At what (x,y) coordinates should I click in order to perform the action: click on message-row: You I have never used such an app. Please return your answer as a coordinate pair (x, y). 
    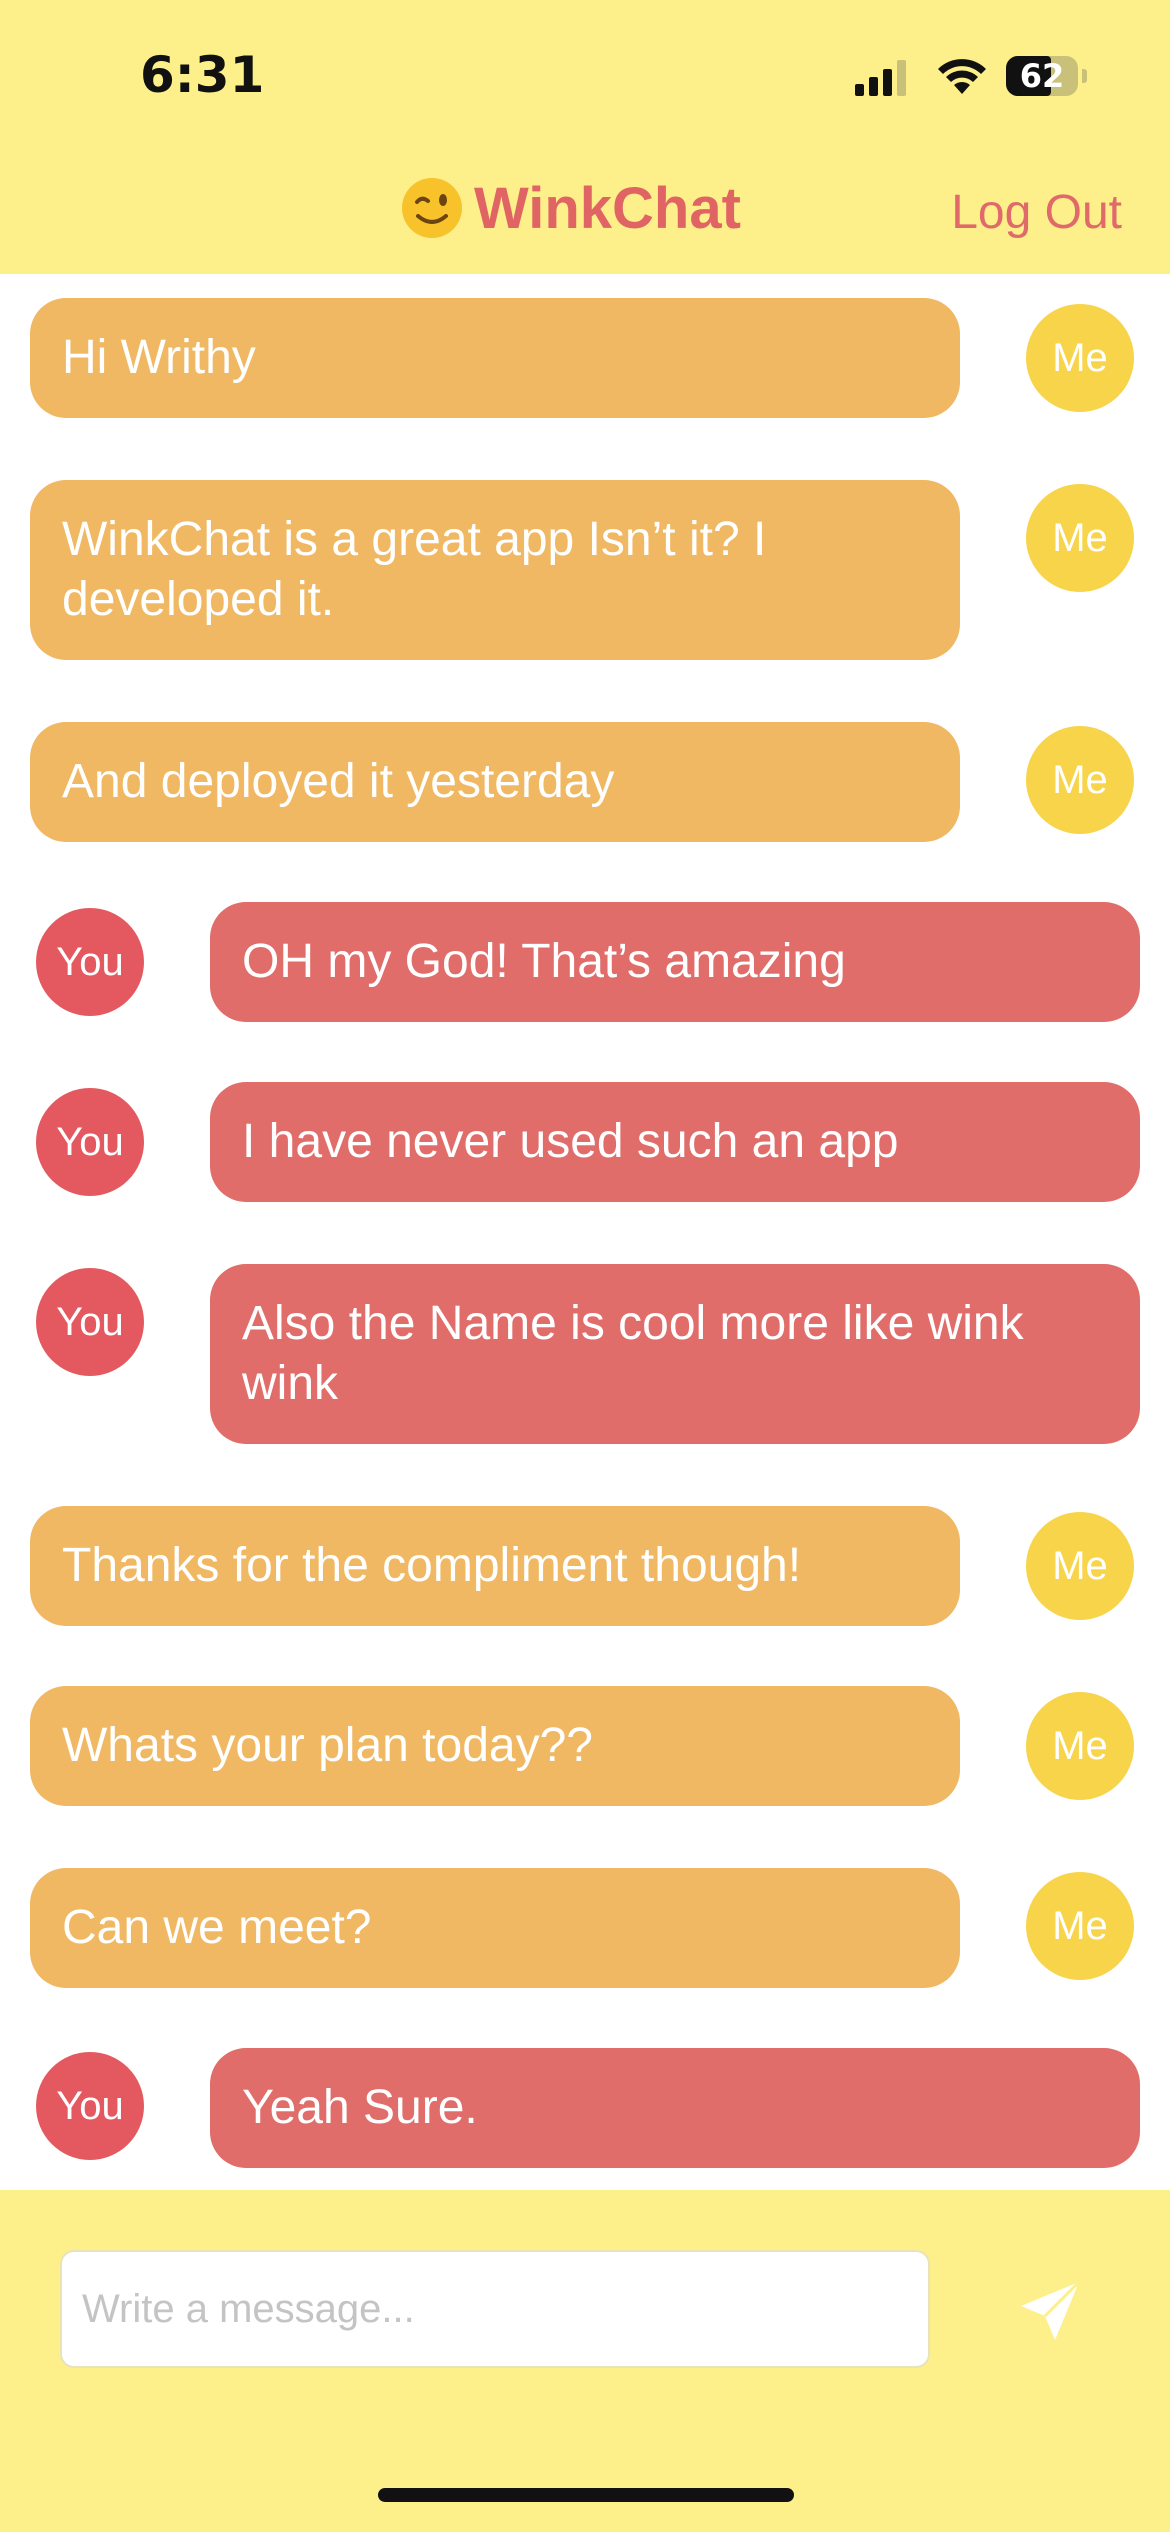
    Looking at the image, I should click on (585, 1142).